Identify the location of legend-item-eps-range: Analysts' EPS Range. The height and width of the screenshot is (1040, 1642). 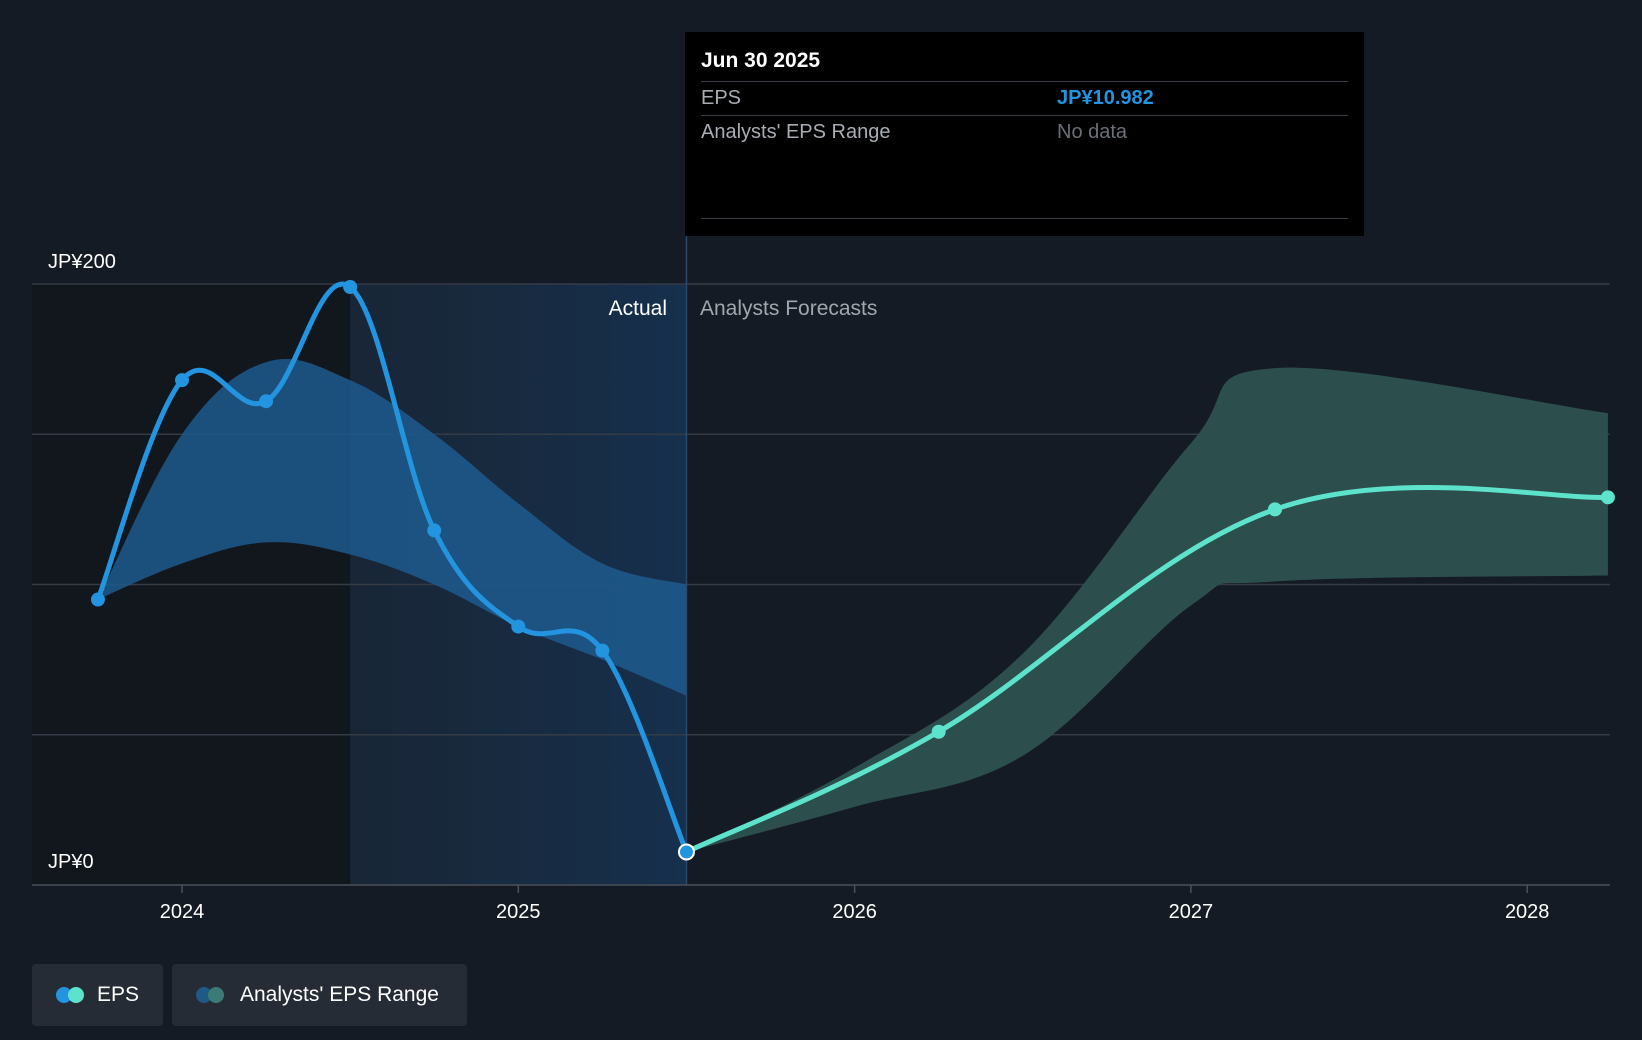
(319, 995).